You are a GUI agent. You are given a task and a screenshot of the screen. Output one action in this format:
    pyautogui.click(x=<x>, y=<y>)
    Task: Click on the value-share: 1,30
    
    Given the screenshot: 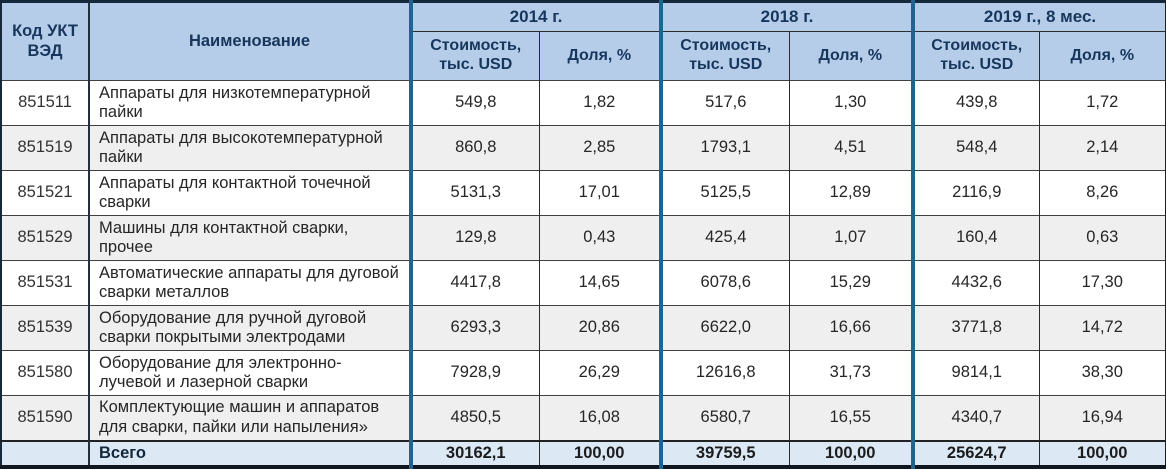 What is the action you would take?
    pyautogui.click(x=850, y=103)
    